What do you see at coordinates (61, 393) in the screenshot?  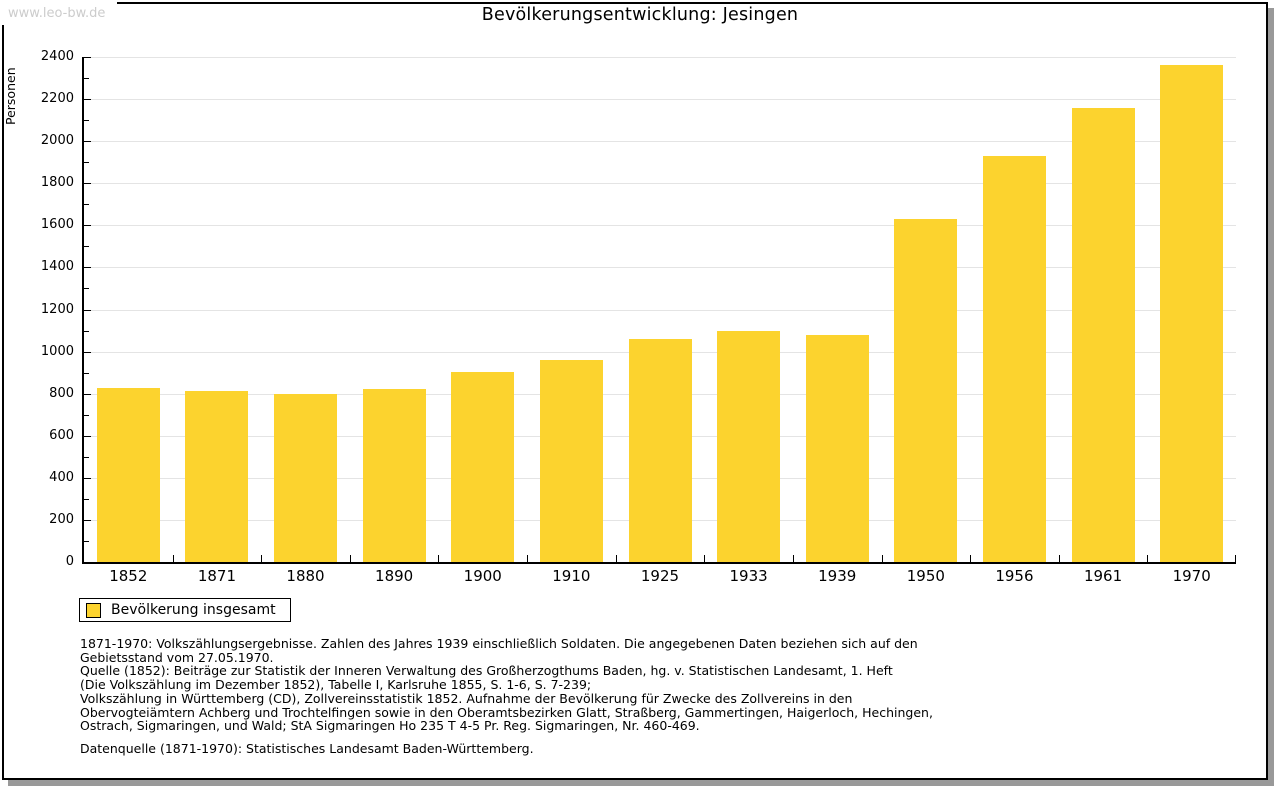 I see `y-tick-label: 800` at bounding box center [61, 393].